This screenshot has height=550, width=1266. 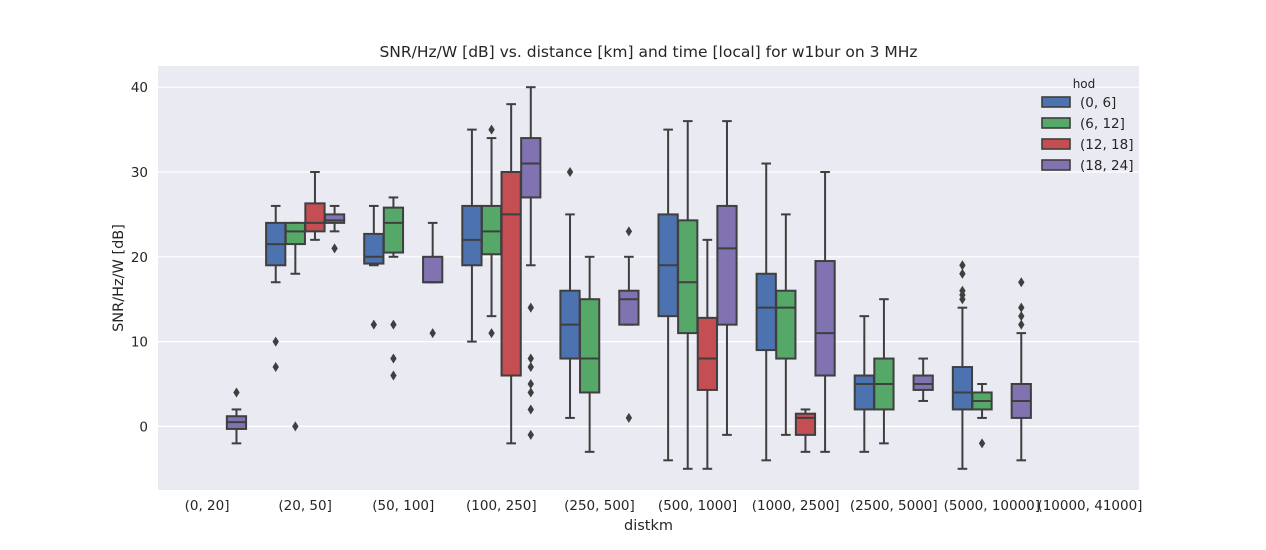 I want to click on y-tick-label: 30, so click(x=139, y=173).